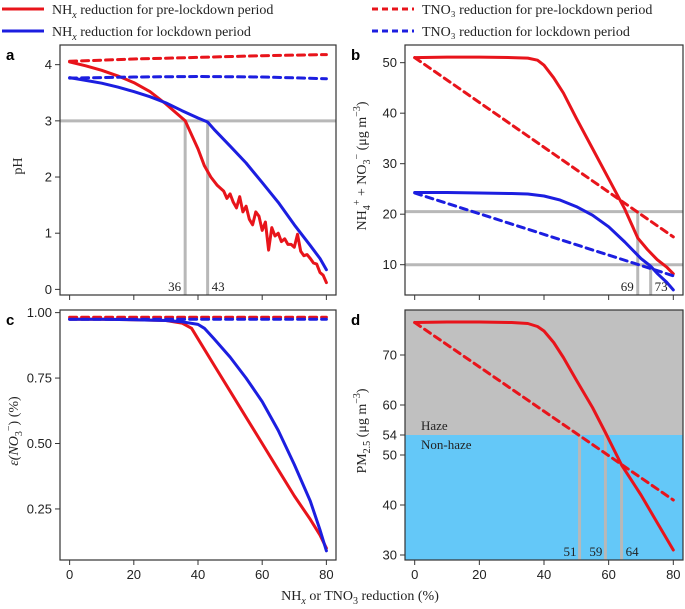 Image resolution: width=685 pixels, height=609 pixels. I want to click on panel-b-series-nhx-lock, so click(544, 241).